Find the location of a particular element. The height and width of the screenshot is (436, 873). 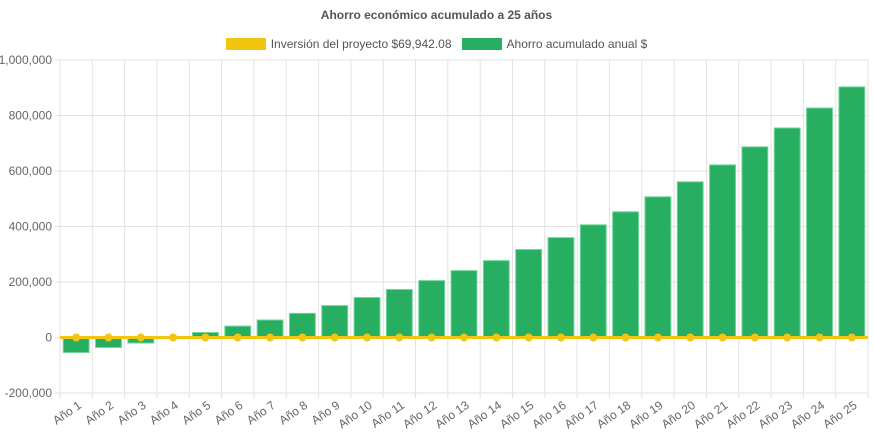

x-tick-label: Año 8 is located at coordinates (293, 413).